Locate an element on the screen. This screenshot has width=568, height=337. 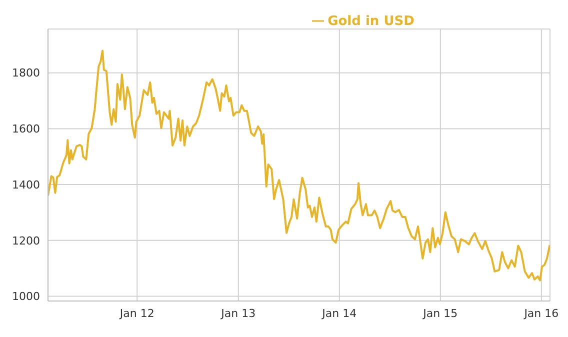
x-tick-label: Jan 12 is located at coordinates (136, 313).